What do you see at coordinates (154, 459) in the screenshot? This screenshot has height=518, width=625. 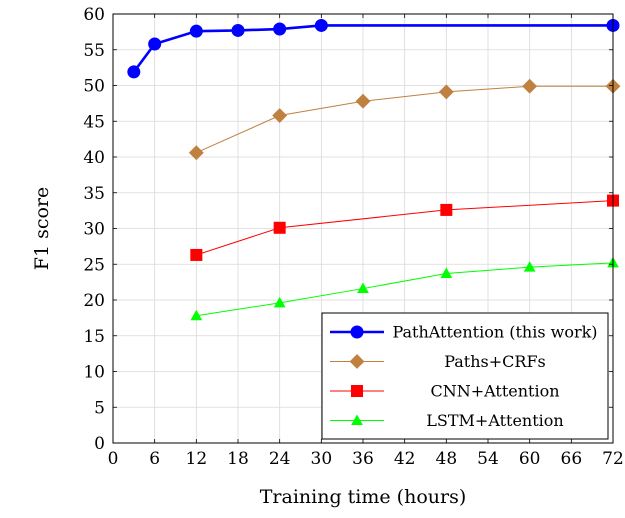 I see `x-tick-label: 6` at bounding box center [154, 459].